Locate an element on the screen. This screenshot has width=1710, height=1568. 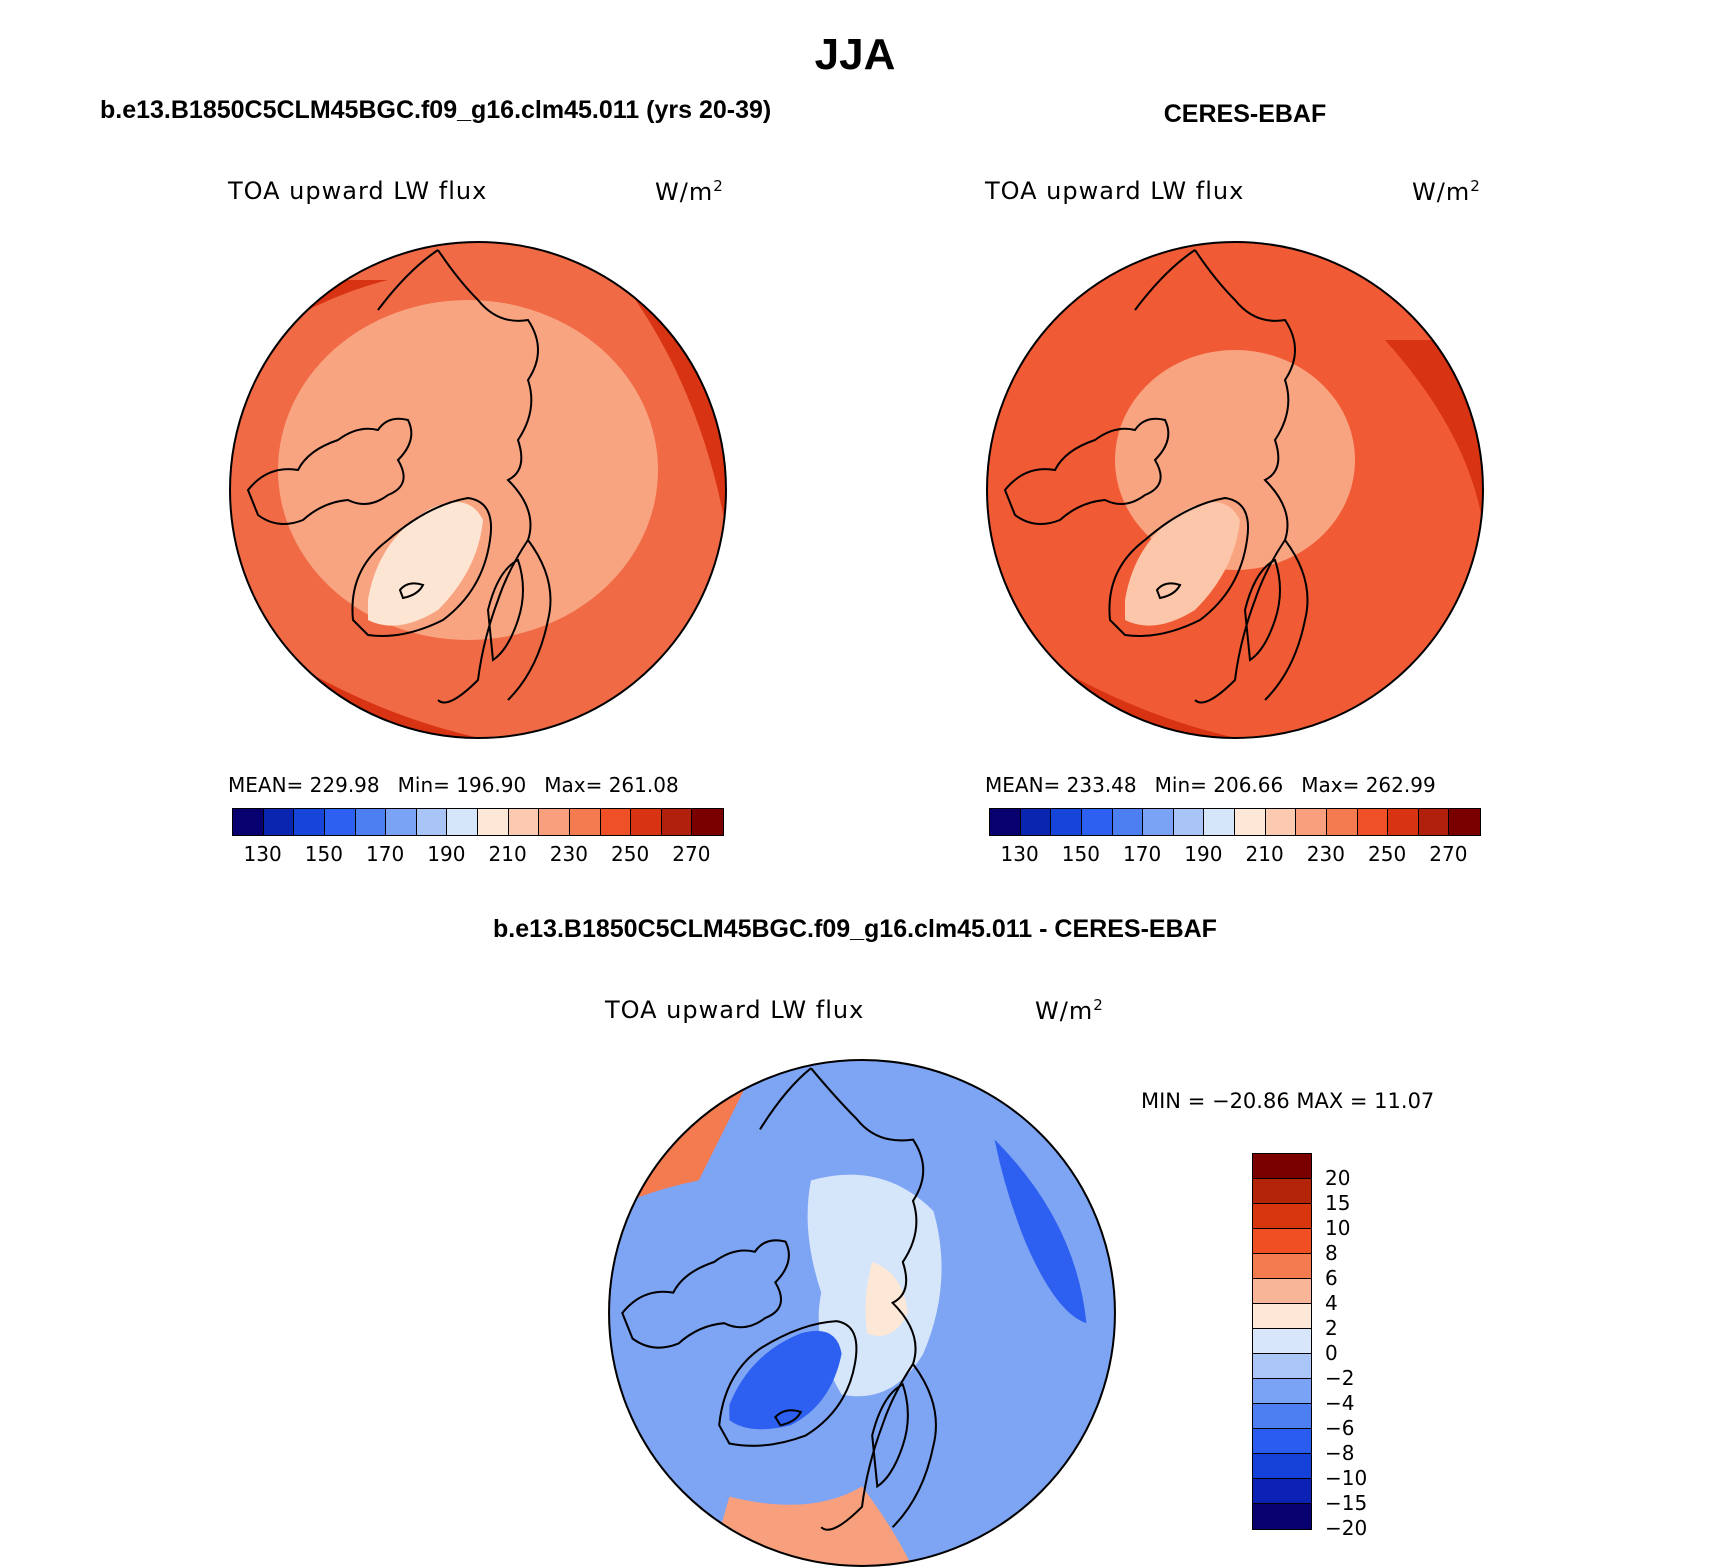
diff-units-label: W/m2 is located at coordinates (1069, 1010).